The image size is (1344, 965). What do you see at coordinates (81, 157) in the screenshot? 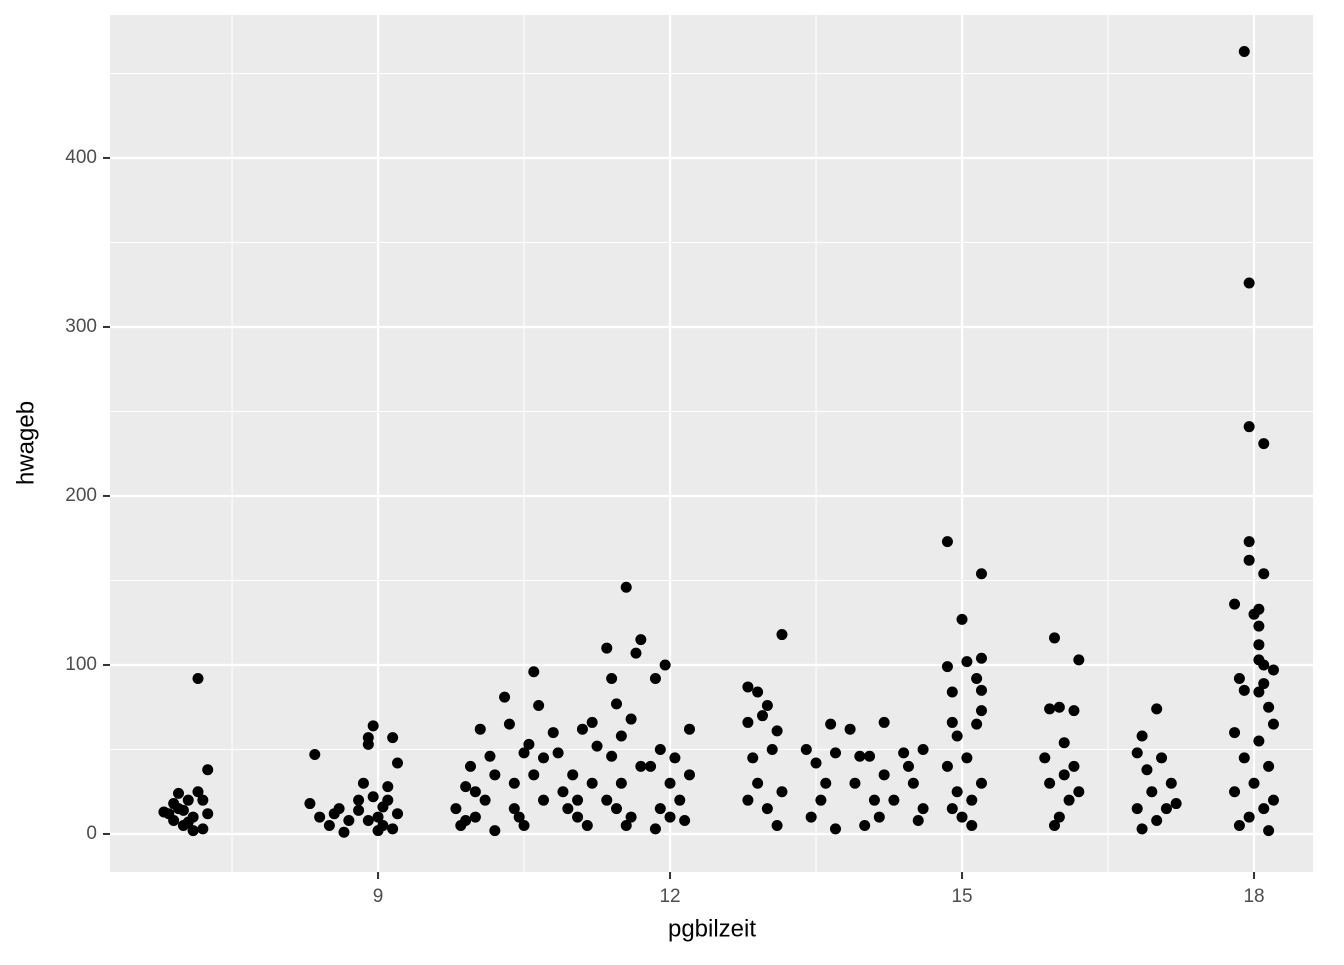
I see `y-tick-label: 400` at bounding box center [81, 157].